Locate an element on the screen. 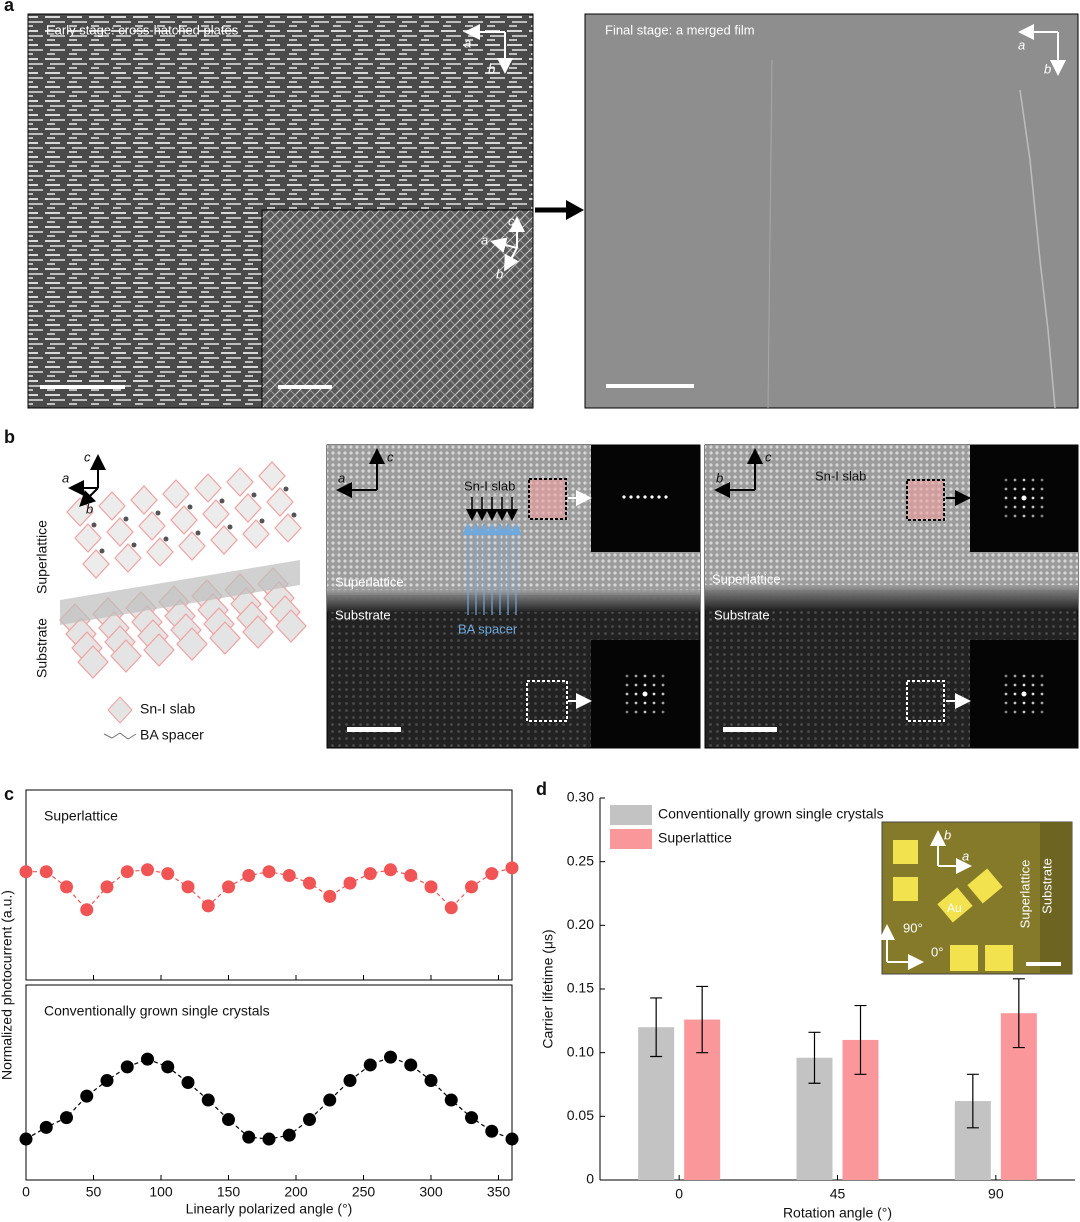 The height and width of the screenshot is (1222, 1080). inset-label: Superlattice is located at coordinates (1024, 894).